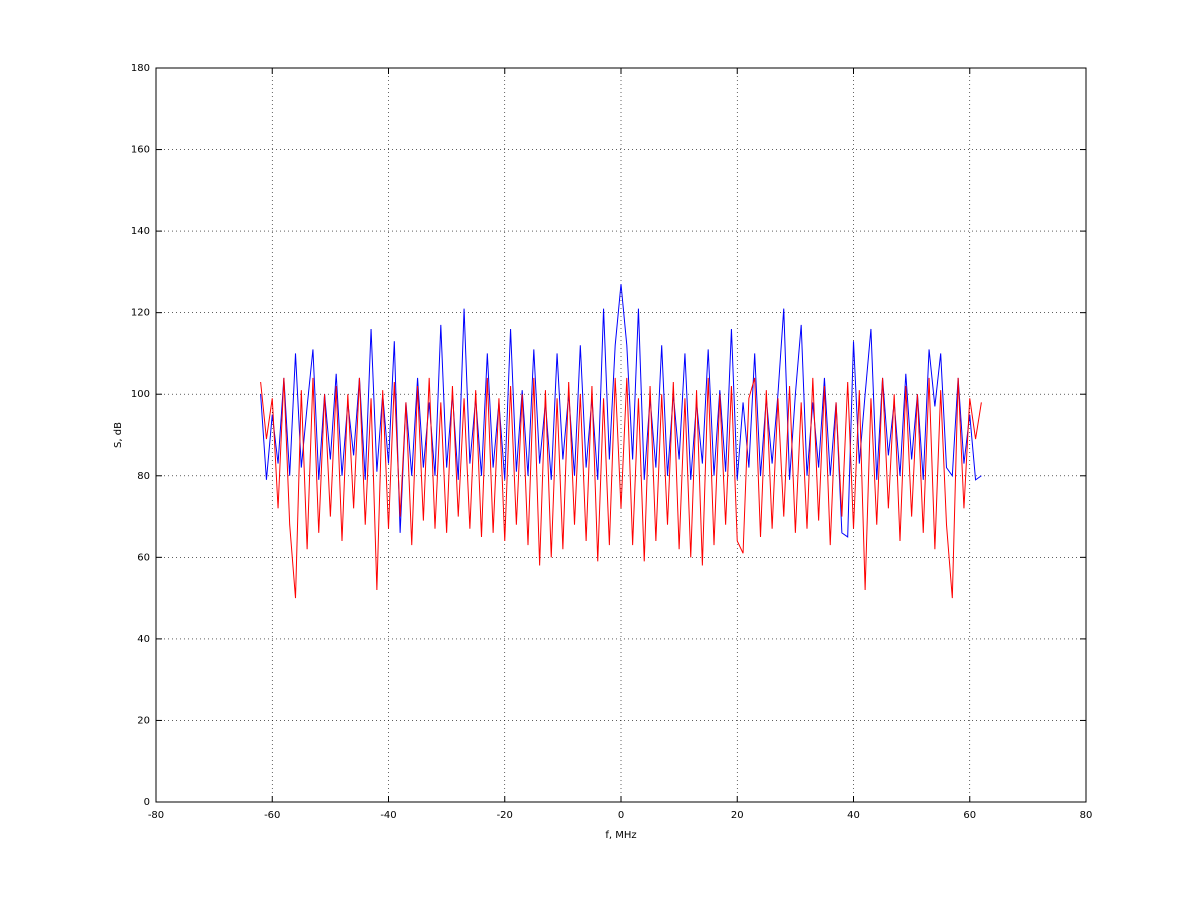  What do you see at coordinates (621, 488) in the screenshot?
I see `series-line` at bounding box center [621, 488].